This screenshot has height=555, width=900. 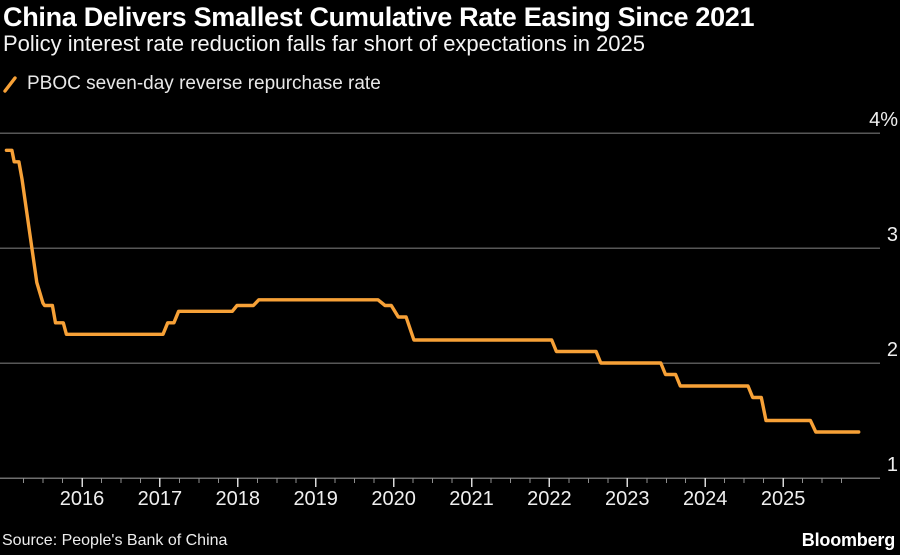 What do you see at coordinates (82, 499) in the screenshot?
I see `x-axis-year-label: 2016` at bounding box center [82, 499].